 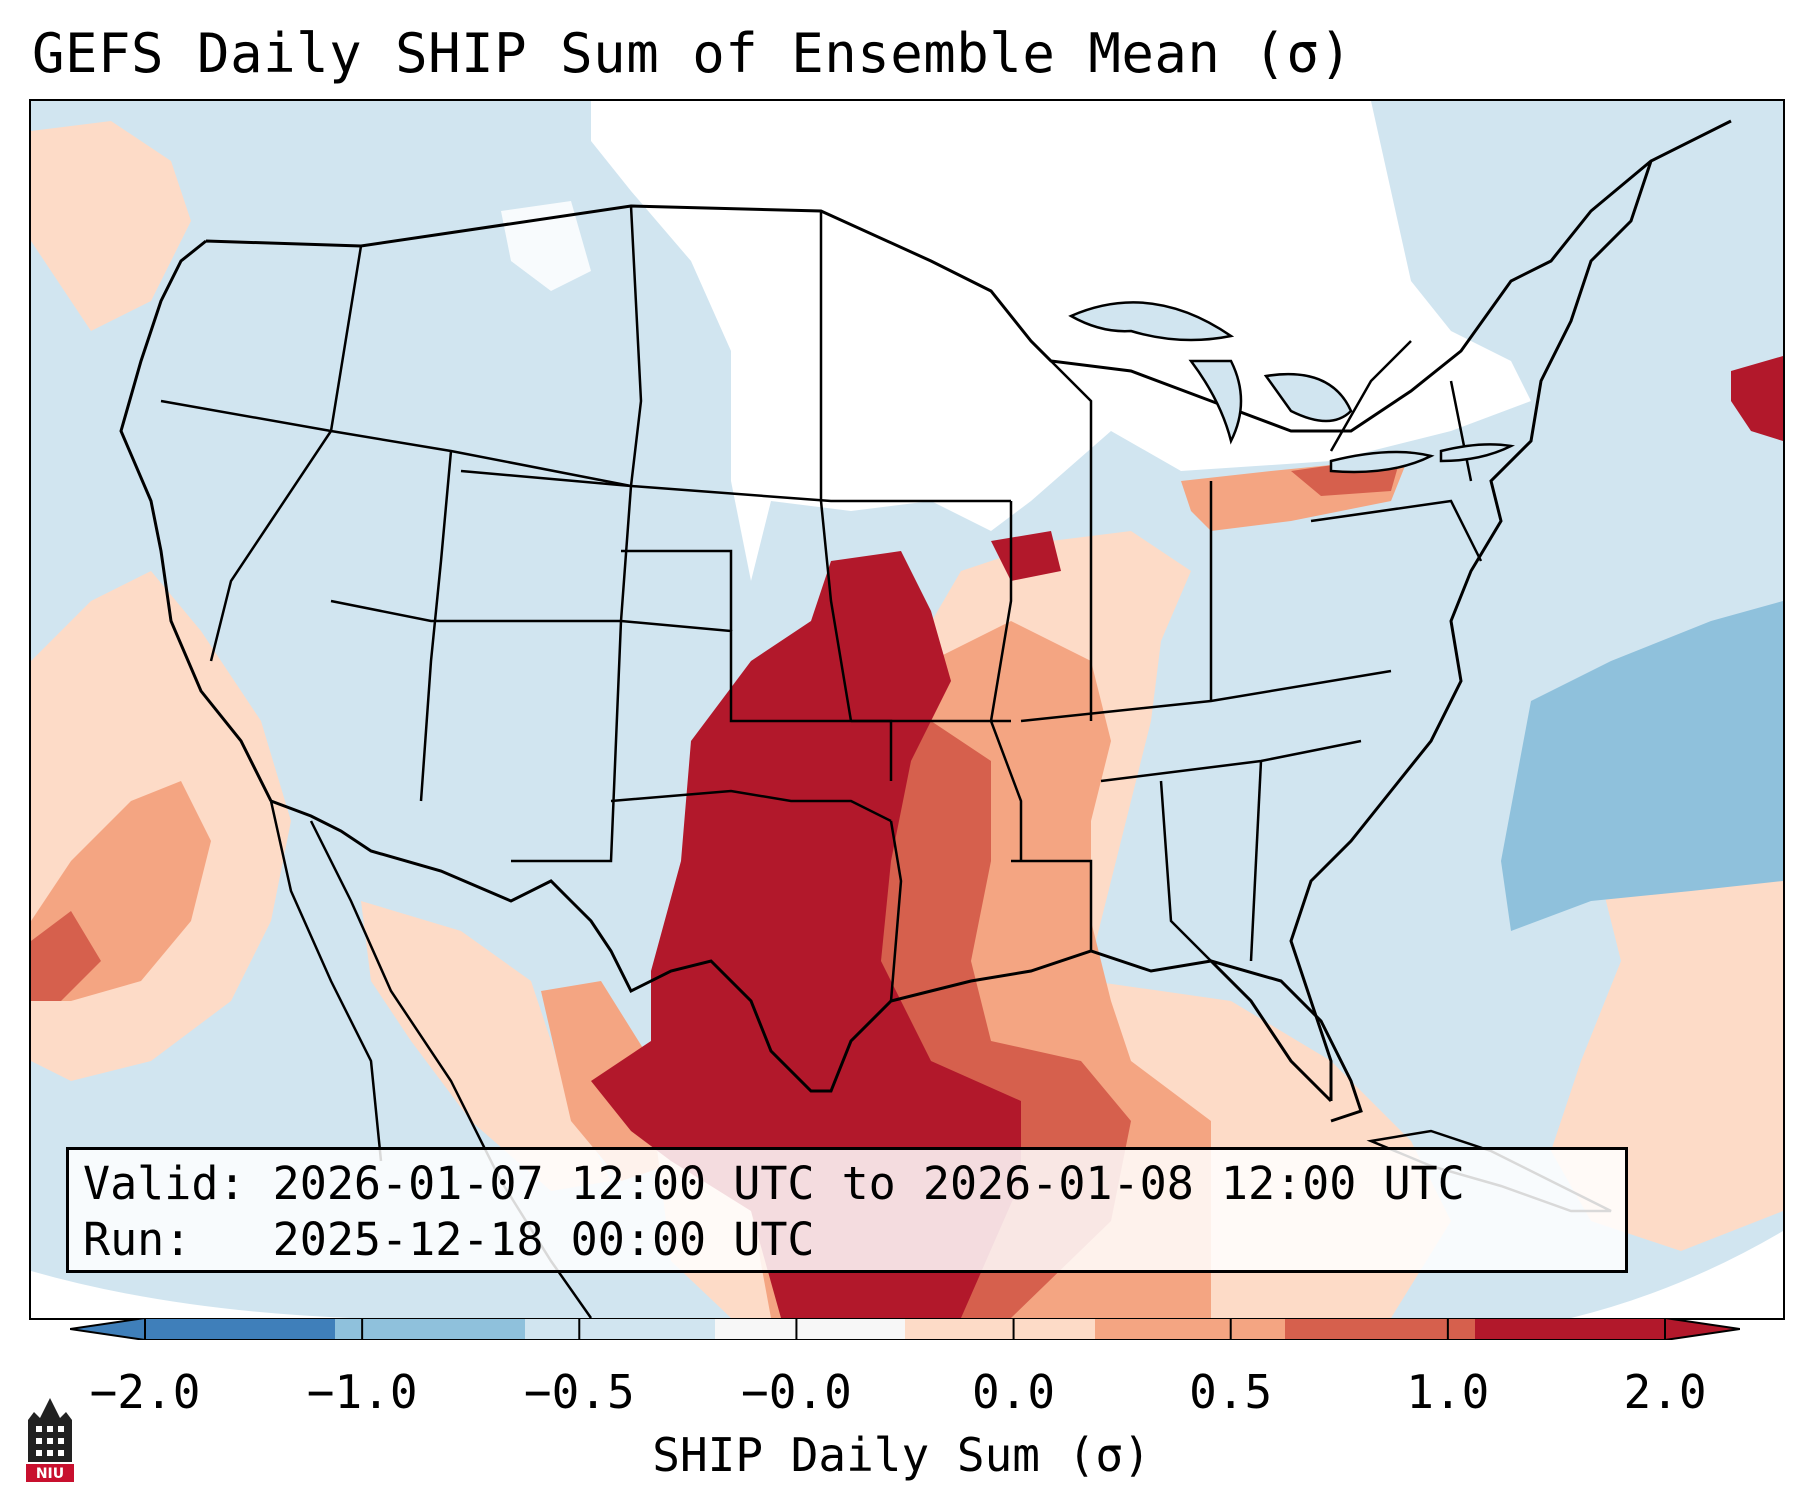 I want to click on colorbar-tick-label: −0.5, so click(x=579, y=1392).